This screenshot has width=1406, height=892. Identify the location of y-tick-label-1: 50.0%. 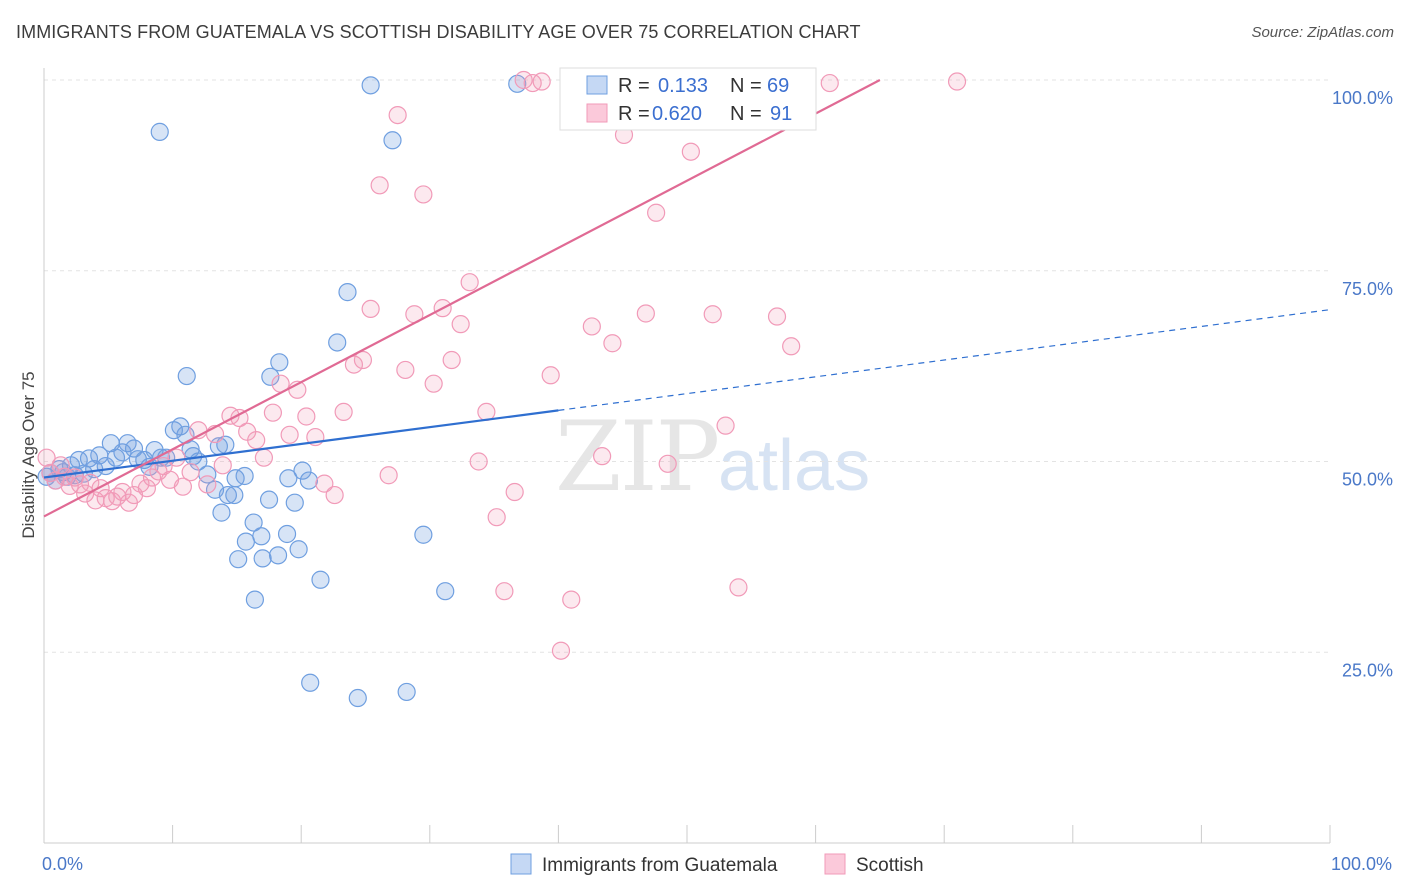
(1367, 480).